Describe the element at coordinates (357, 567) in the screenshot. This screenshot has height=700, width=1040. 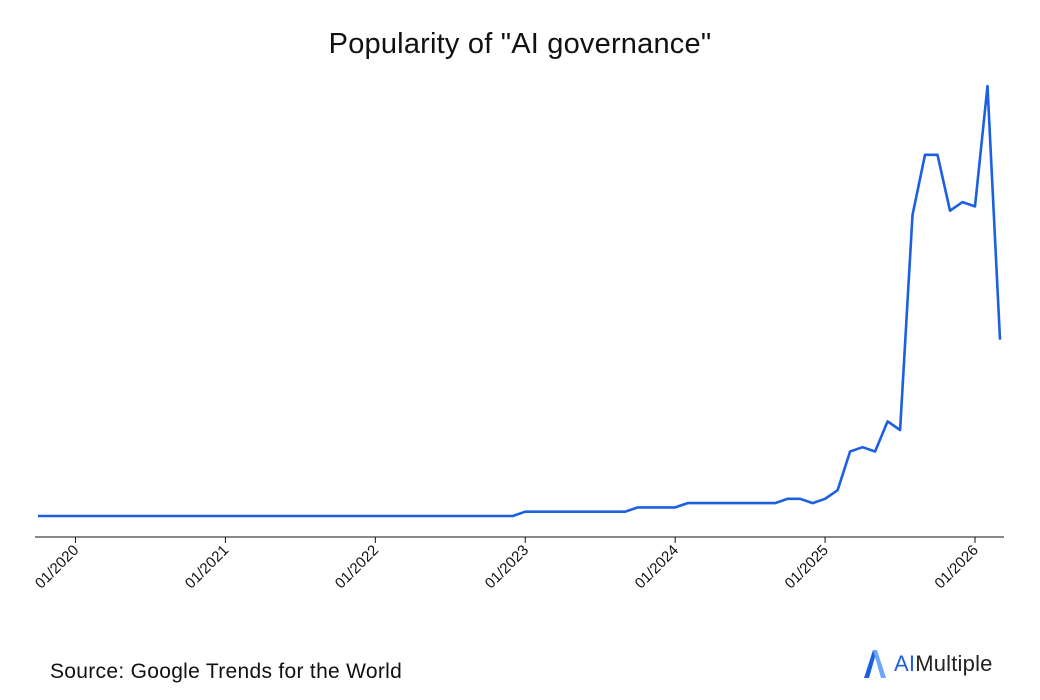
I see `x-tick-label: 01/2022` at that location.